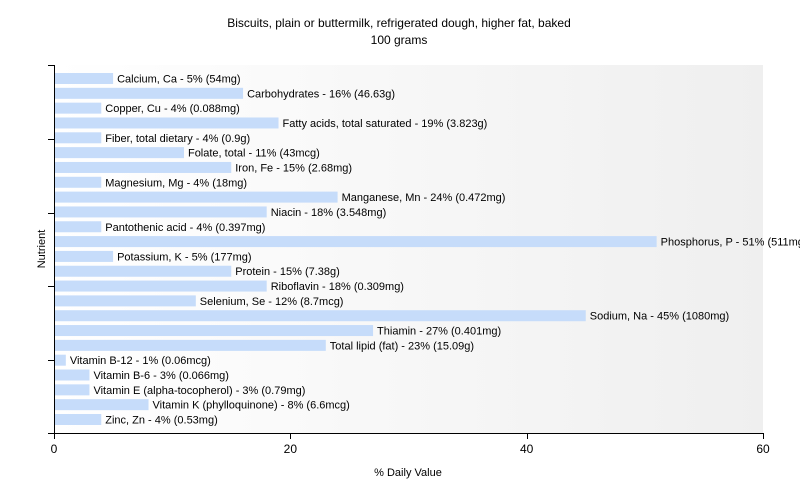 This screenshot has height=500, width=800. I want to click on bar-label-20: Vitamin B-6 - 3% (0.066mg), so click(161, 376).